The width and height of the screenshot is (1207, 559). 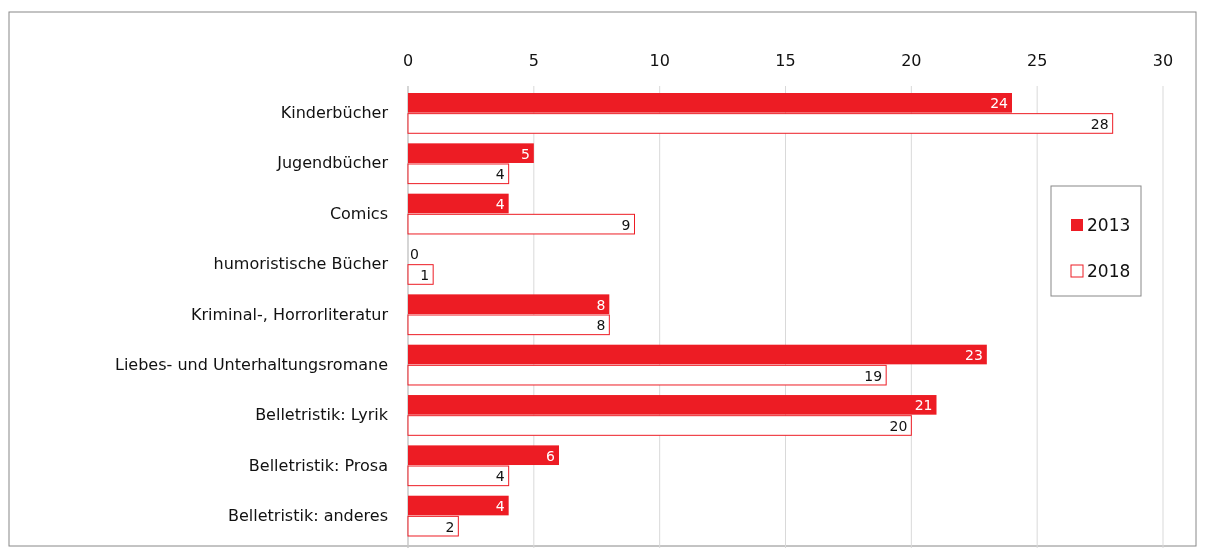 I want to click on data-label: 23, so click(x=974, y=355).